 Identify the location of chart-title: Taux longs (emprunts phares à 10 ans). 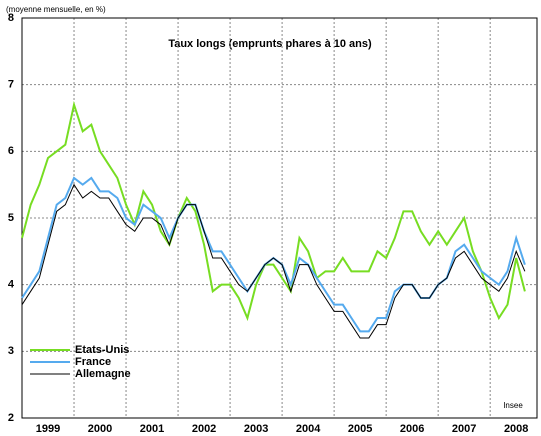
(270, 44).